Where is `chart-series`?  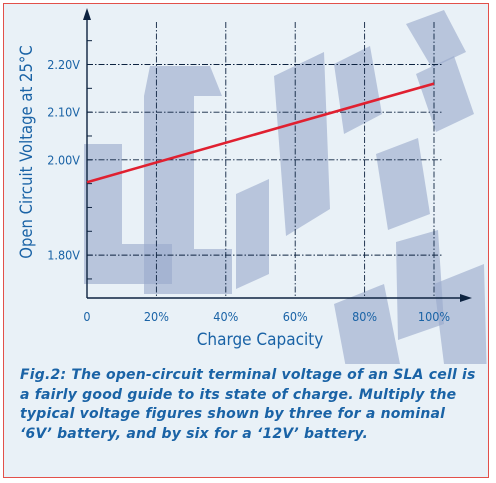
chart-series is located at coordinates (260, 133).